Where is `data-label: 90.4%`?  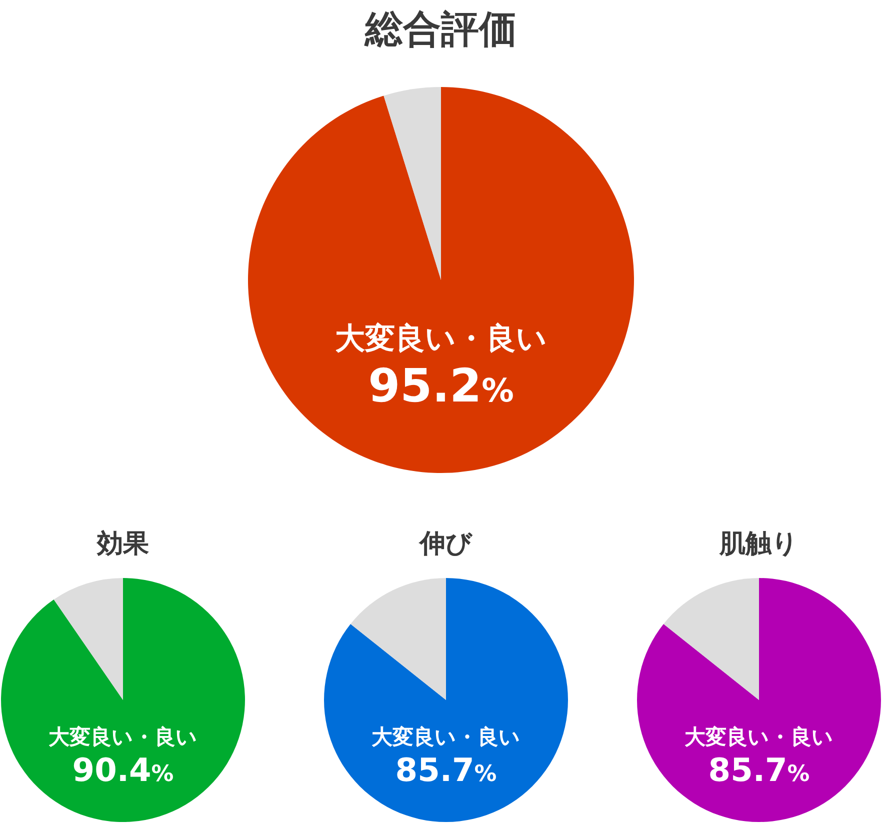 data-label: 90.4% is located at coordinates (123, 769).